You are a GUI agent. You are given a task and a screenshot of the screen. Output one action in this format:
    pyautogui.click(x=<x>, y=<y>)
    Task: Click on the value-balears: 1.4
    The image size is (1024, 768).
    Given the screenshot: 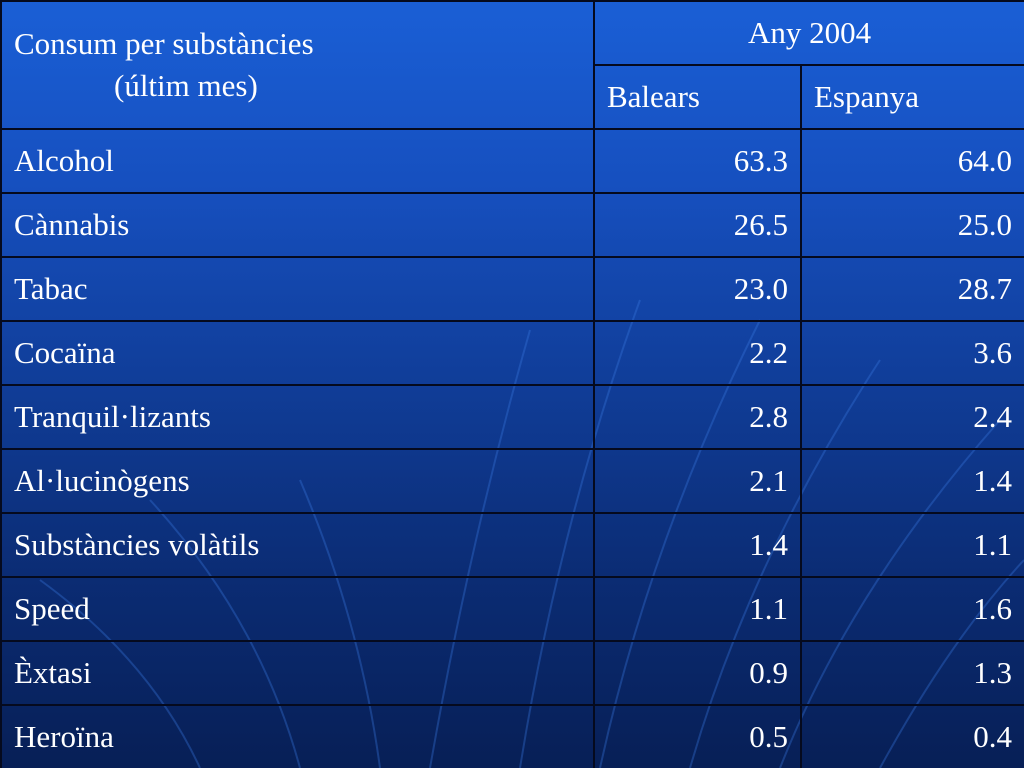 What is the action you would take?
    pyautogui.click(x=697, y=545)
    